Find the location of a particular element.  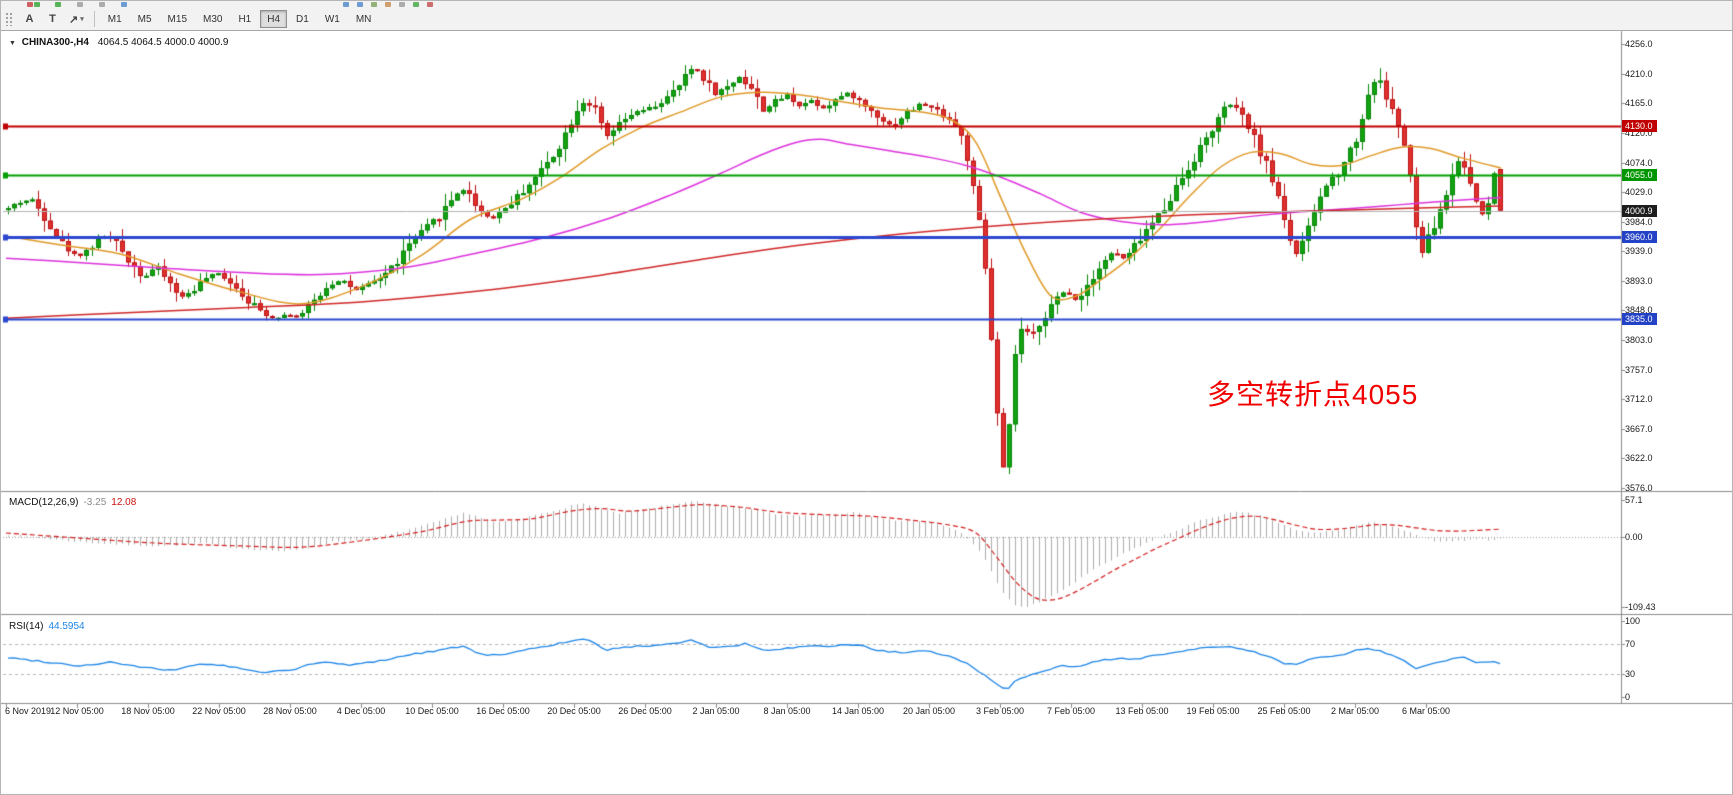

rsi-label: RSI(14) 44.5954 is located at coordinates (49, 626).